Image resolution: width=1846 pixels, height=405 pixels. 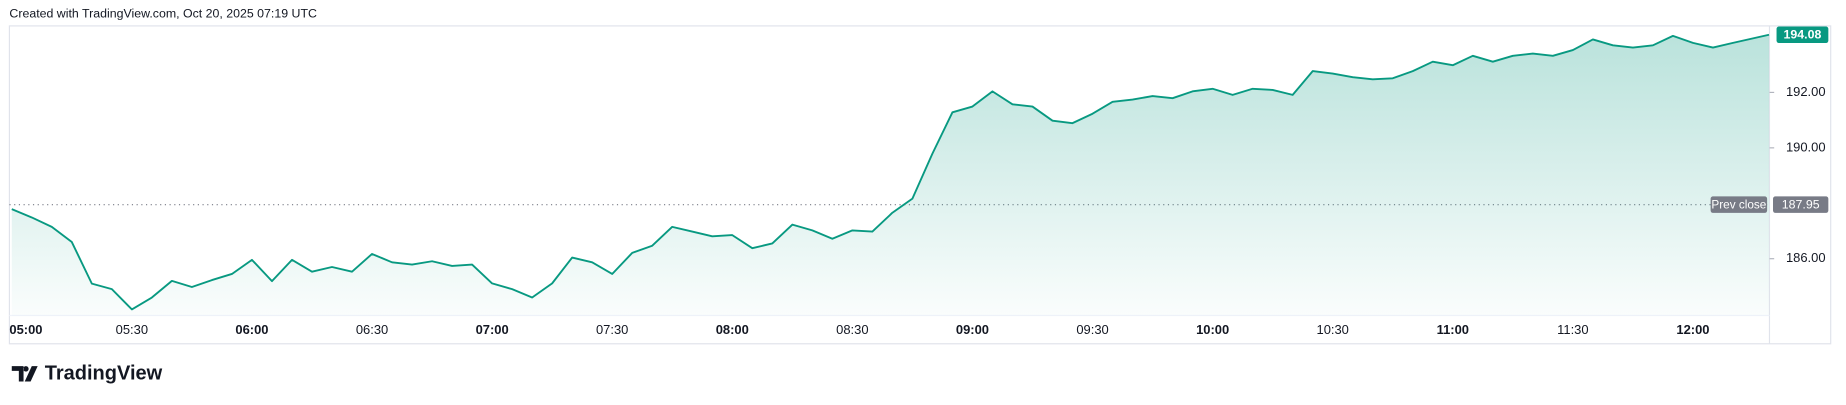 I want to click on x-tick-label: 09:00, so click(x=972, y=329).